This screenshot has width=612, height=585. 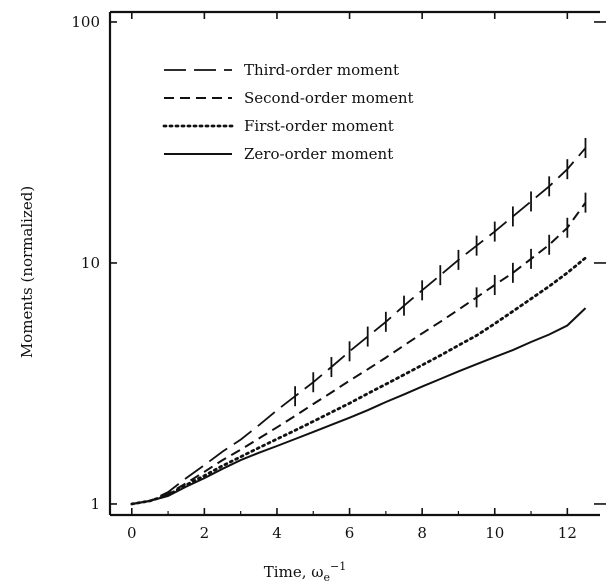 I want to click on legend-label: First-order moment, so click(x=319, y=126).